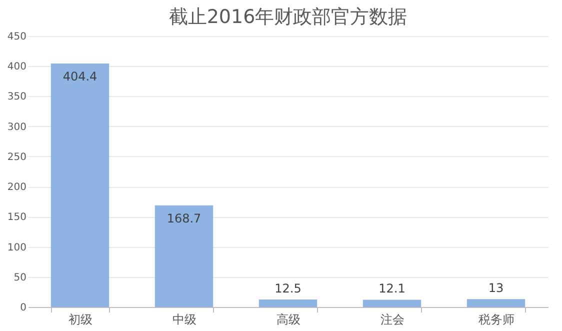  What do you see at coordinates (16, 157) in the screenshot?
I see `y-tick-label: 250` at bounding box center [16, 157].